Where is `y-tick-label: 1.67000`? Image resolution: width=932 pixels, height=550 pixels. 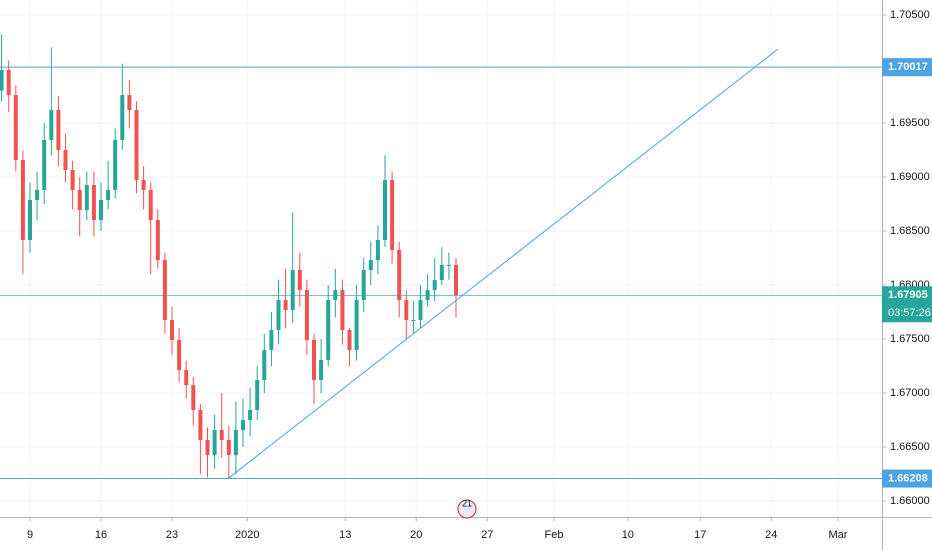
y-tick-label: 1.67000 is located at coordinates (910, 393).